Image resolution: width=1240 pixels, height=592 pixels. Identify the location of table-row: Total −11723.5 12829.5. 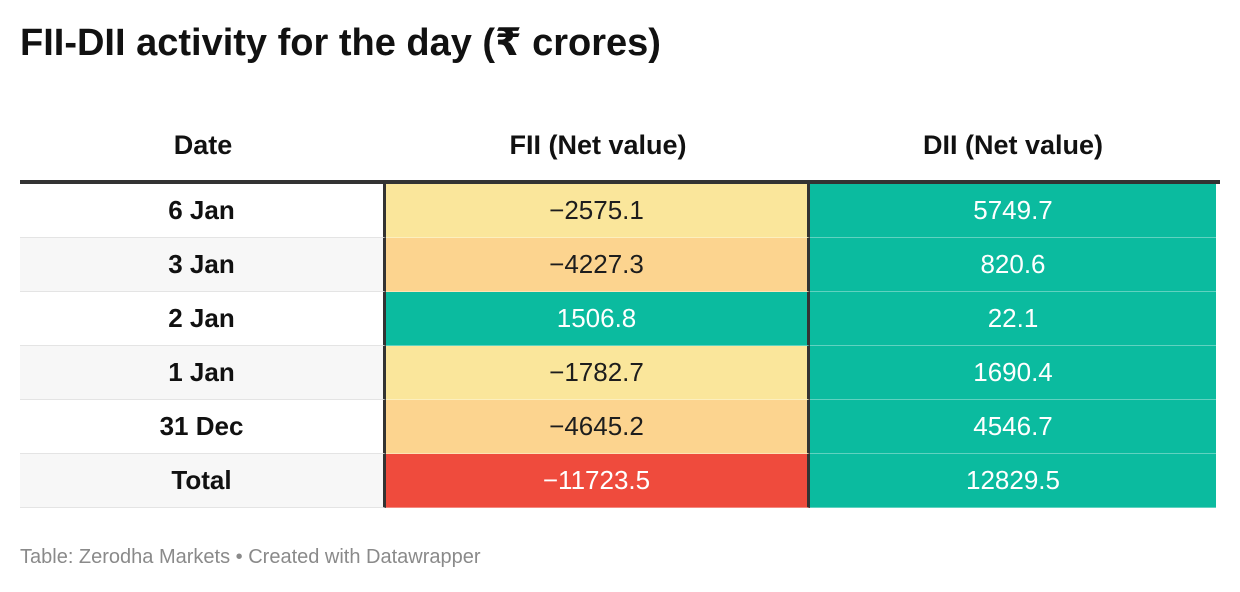
(620, 481).